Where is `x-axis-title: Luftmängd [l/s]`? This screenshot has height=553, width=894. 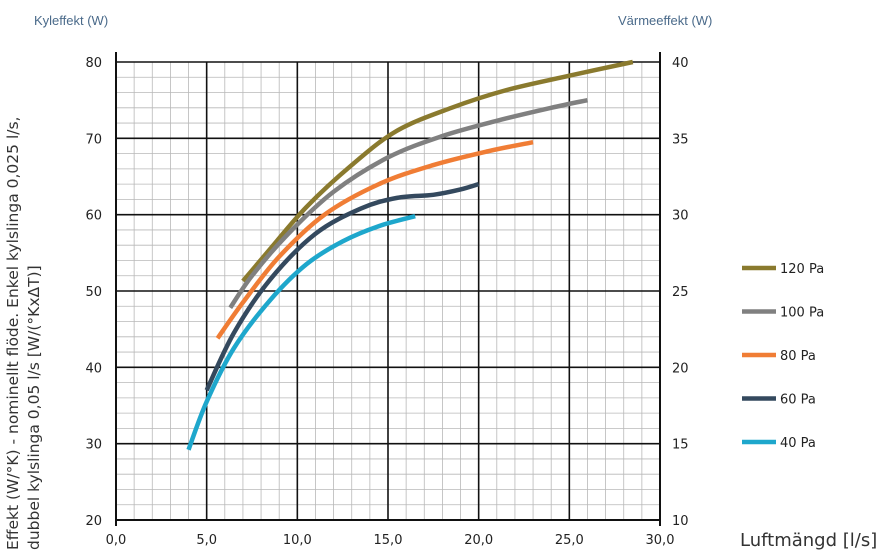 x-axis-title: Luftmängd [l/s] is located at coordinates (809, 540).